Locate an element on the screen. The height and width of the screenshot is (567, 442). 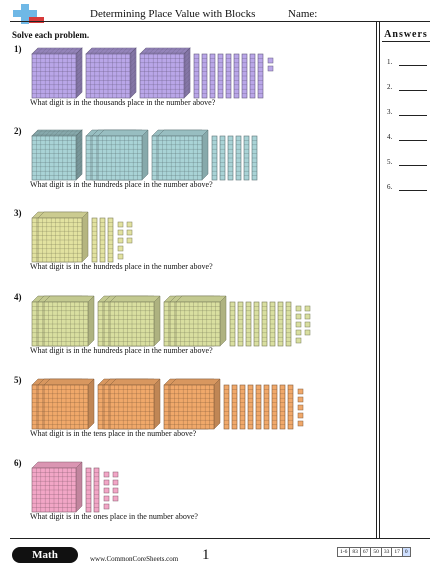
answers-heading: Answers is located at coordinates (406, 35).